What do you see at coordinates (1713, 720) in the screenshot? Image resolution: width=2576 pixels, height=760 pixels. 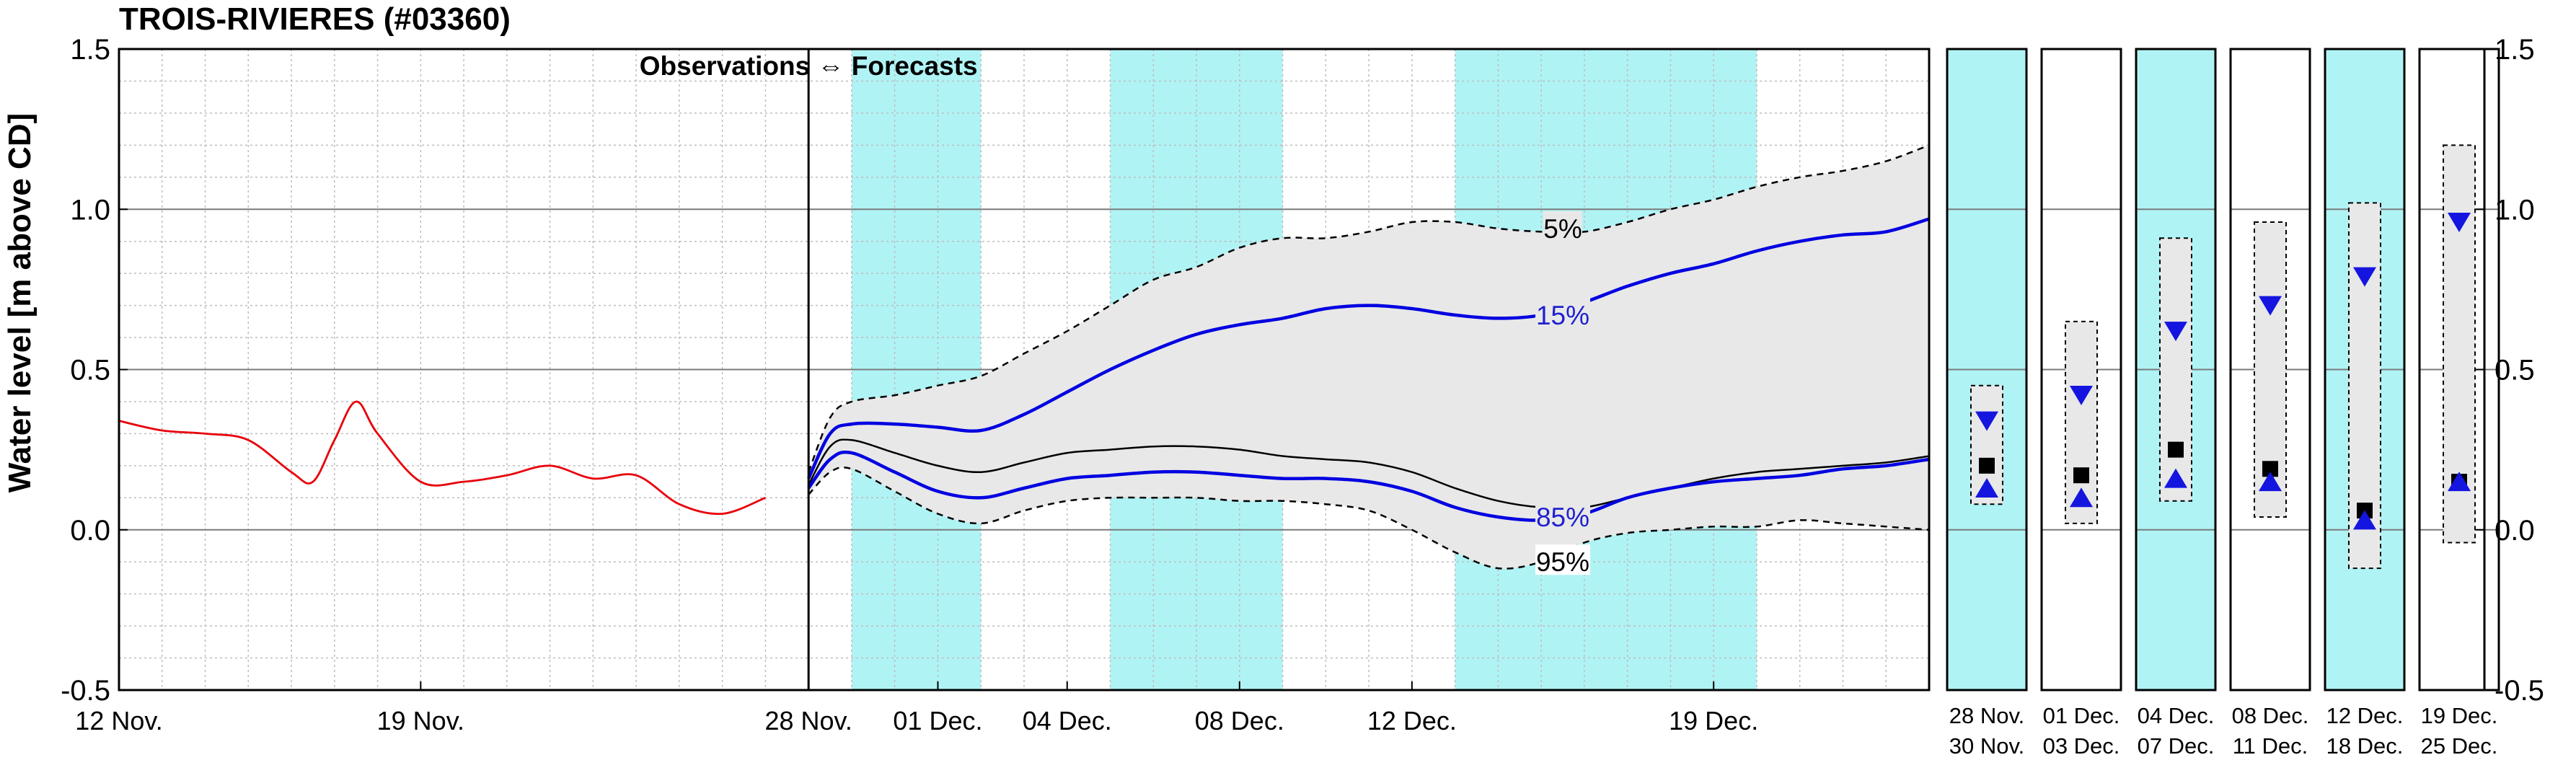 I see `x-tick-label: 19 Dec.` at bounding box center [1713, 720].